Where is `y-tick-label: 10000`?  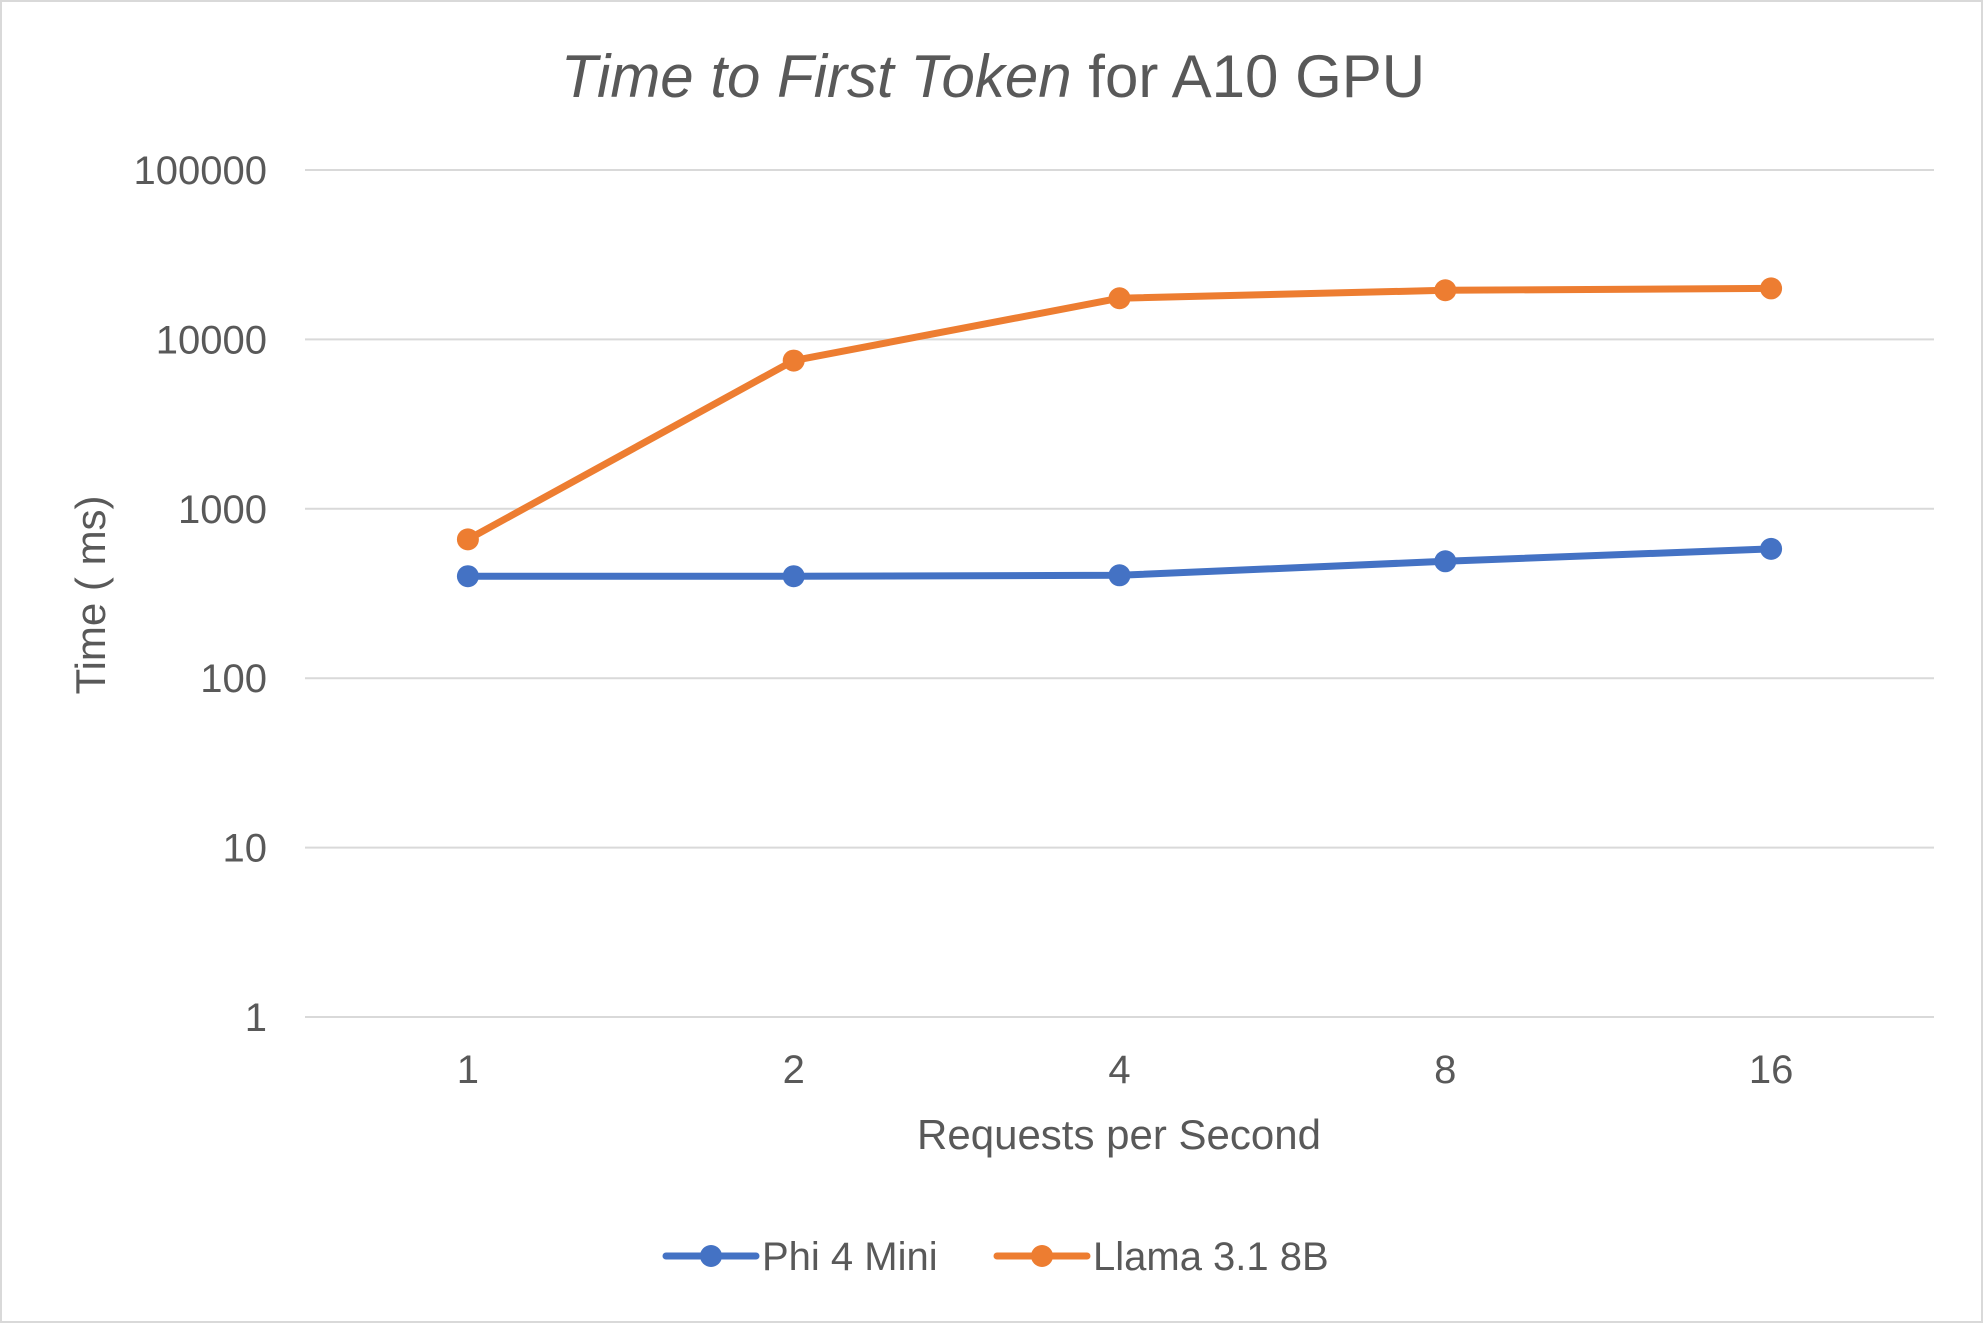 y-tick-label: 10000 is located at coordinates (211, 340).